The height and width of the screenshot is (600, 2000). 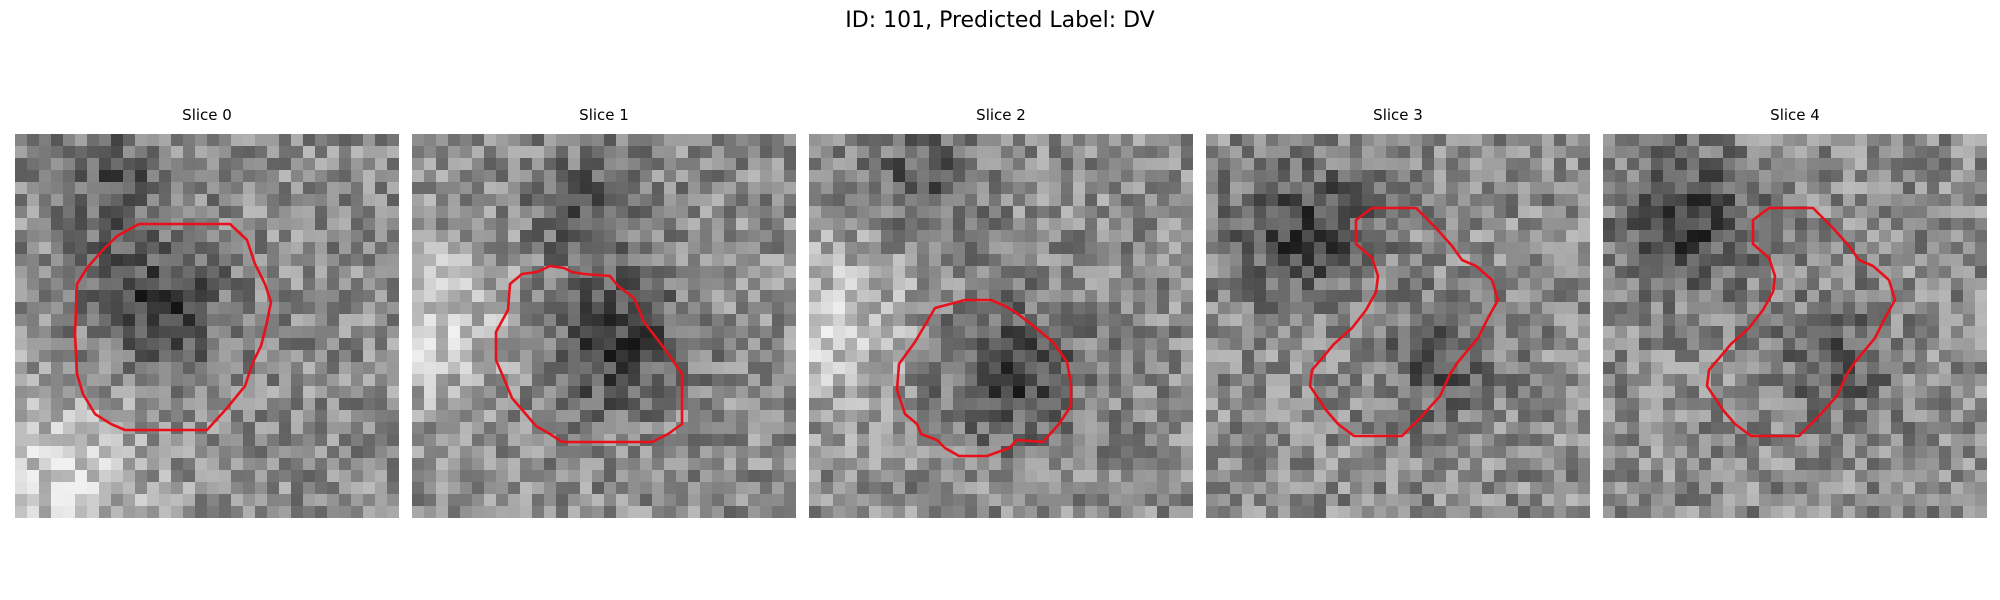 What do you see at coordinates (1398, 115) in the screenshot?
I see `slice-title: Slice 3` at bounding box center [1398, 115].